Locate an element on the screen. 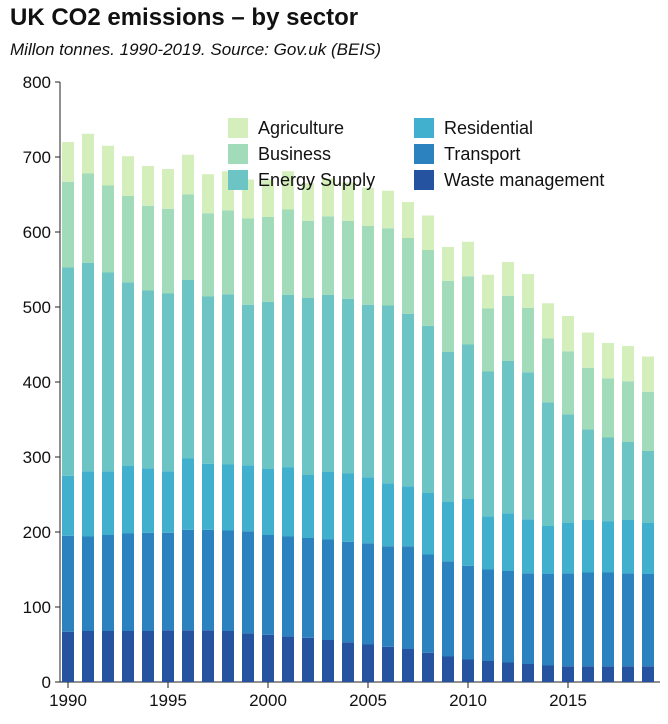 Image resolution: width=668 pixels, height=724 pixels. legend-label: Energy Supply is located at coordinates (316, 180).